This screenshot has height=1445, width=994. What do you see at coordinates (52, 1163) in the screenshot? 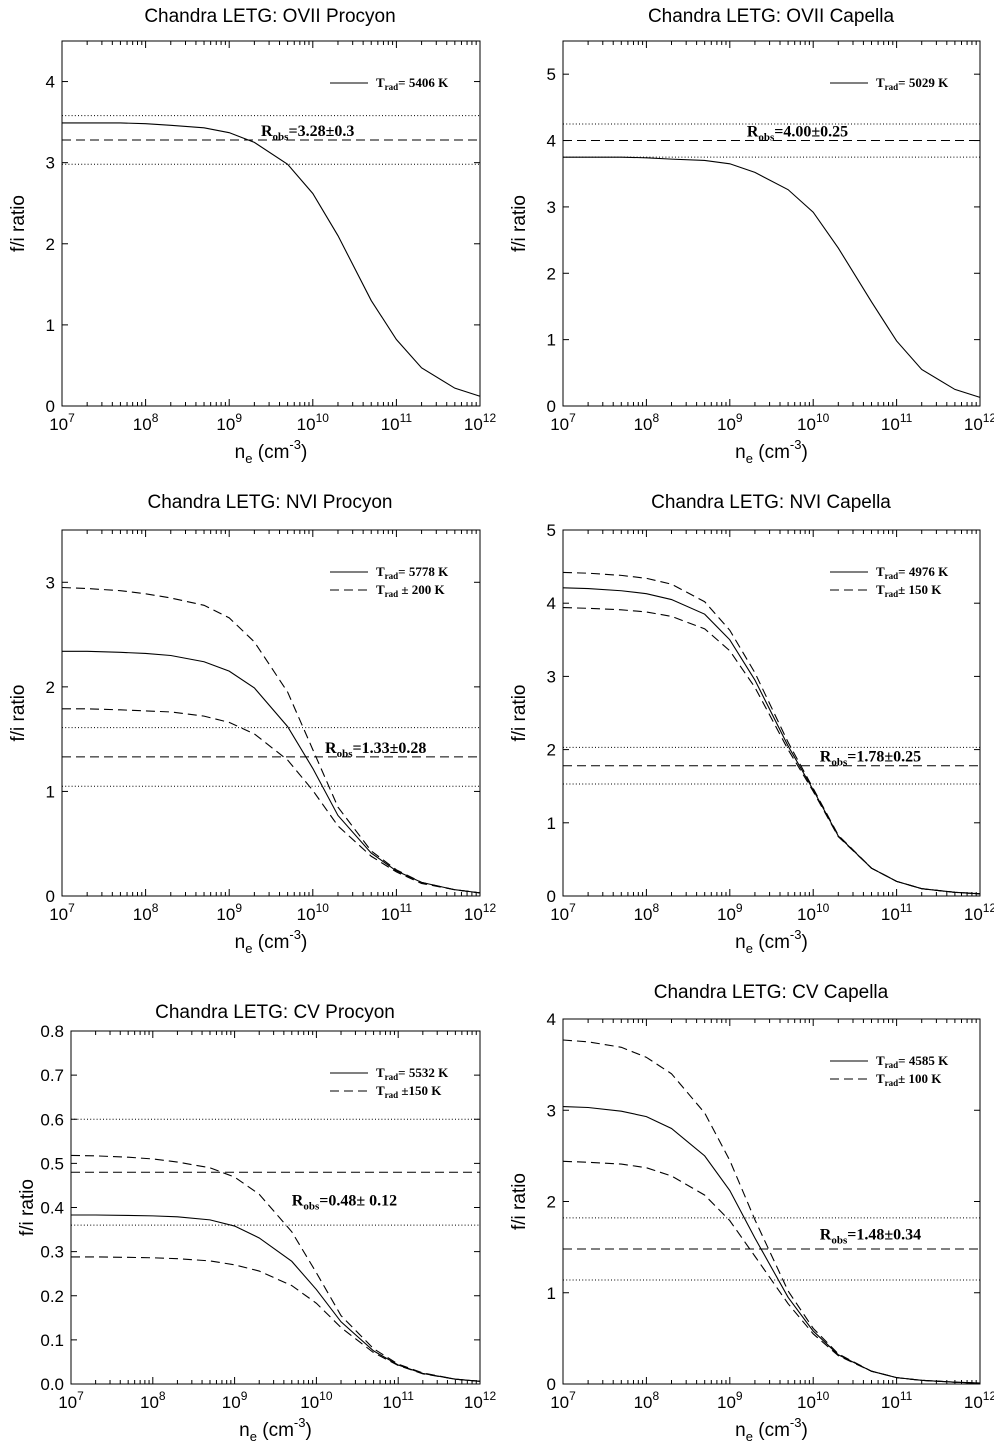
I see `y-tick-label: 0.5` at bounding box center [52, 1163].